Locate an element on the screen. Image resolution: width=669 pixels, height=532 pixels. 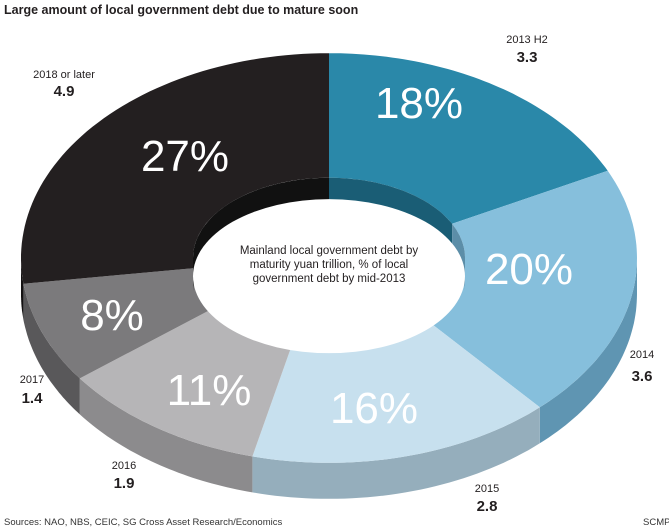
donut-hole is located at coordinates (329, 265).